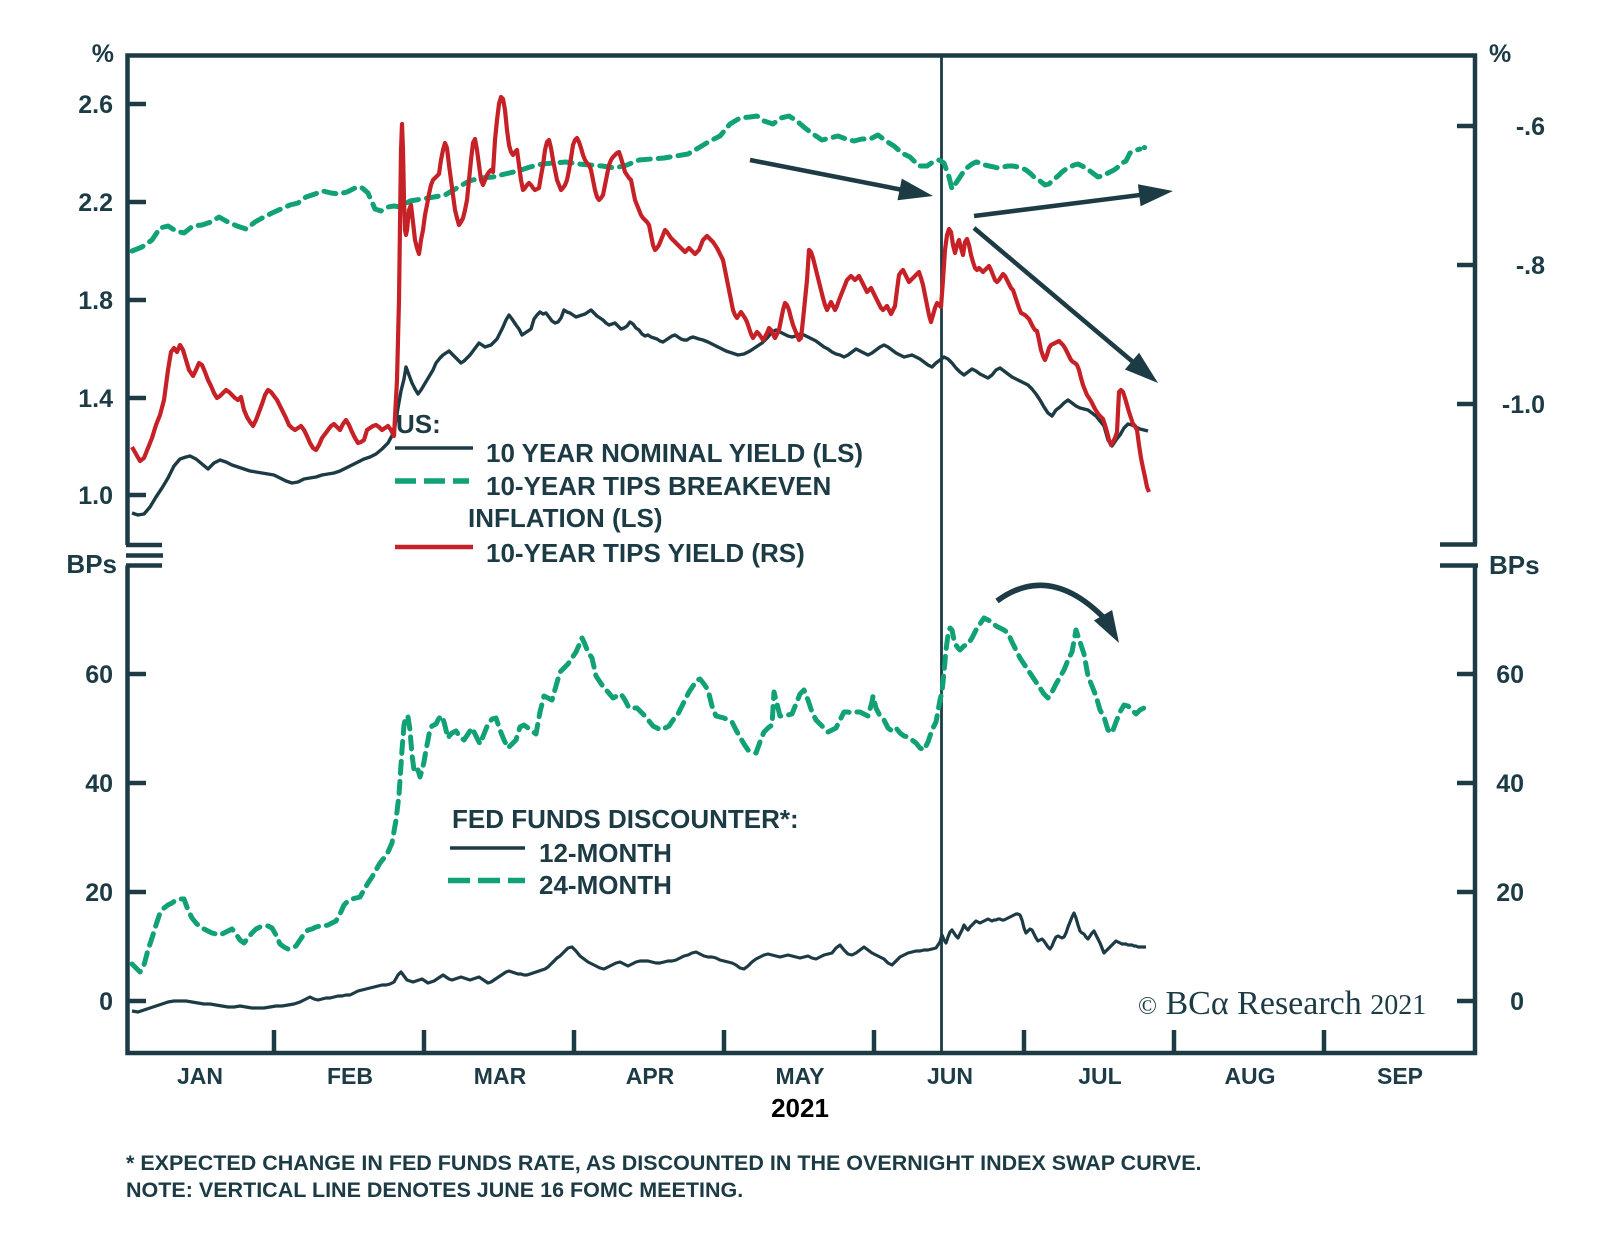 The height and width of the screenshot is (1246, 1600). Describe the element at coordinates (658, 486) in the screenshot. I see `svg-text: 10-YEAR TIPS BREAKEVEN` at that location.